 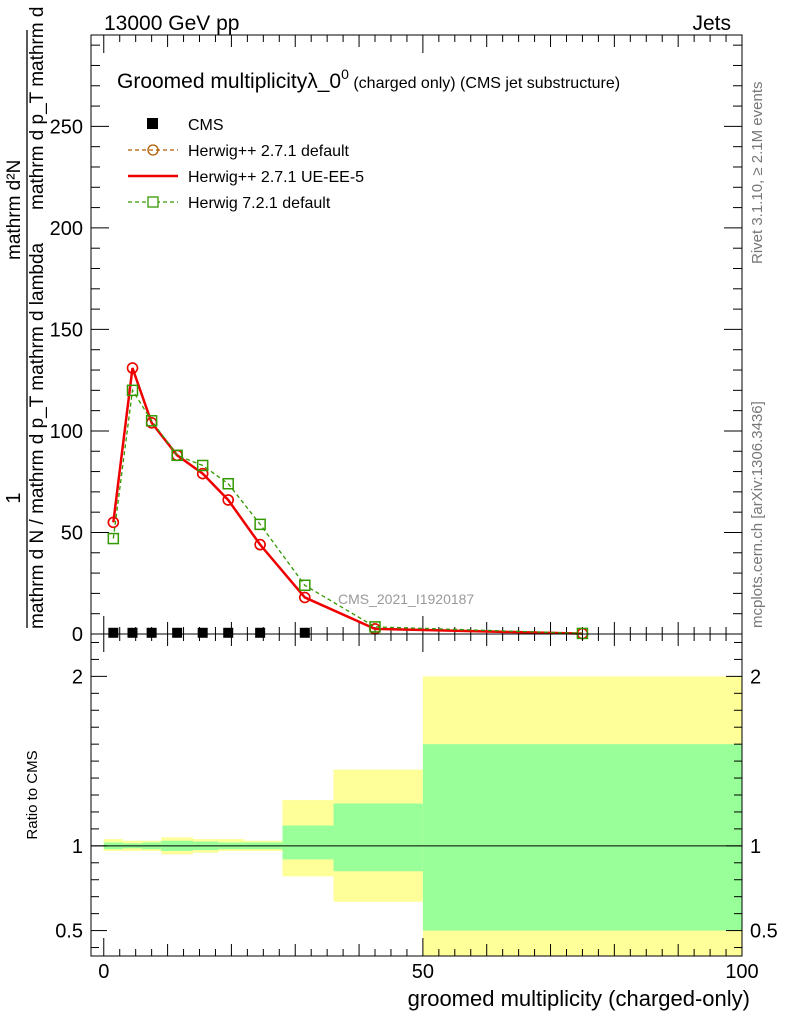 I want to click on ylabel-frac-top: 1, so click(x=14, y=497).